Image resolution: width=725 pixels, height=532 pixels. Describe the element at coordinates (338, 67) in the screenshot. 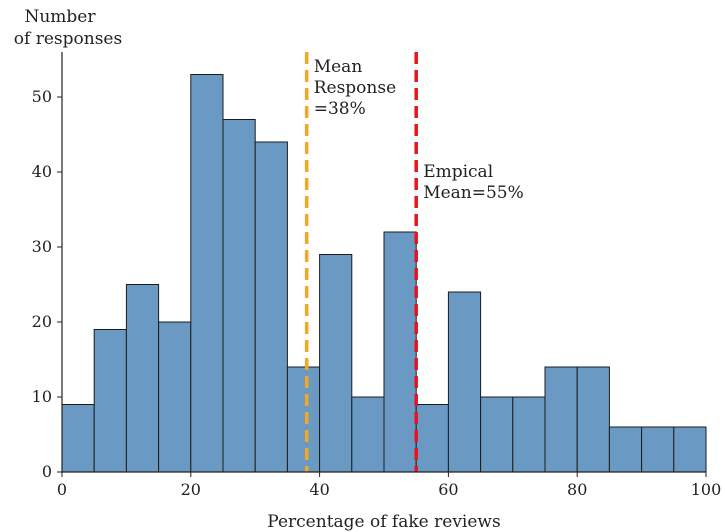

I see `reference-line-label: Mean` at that location.